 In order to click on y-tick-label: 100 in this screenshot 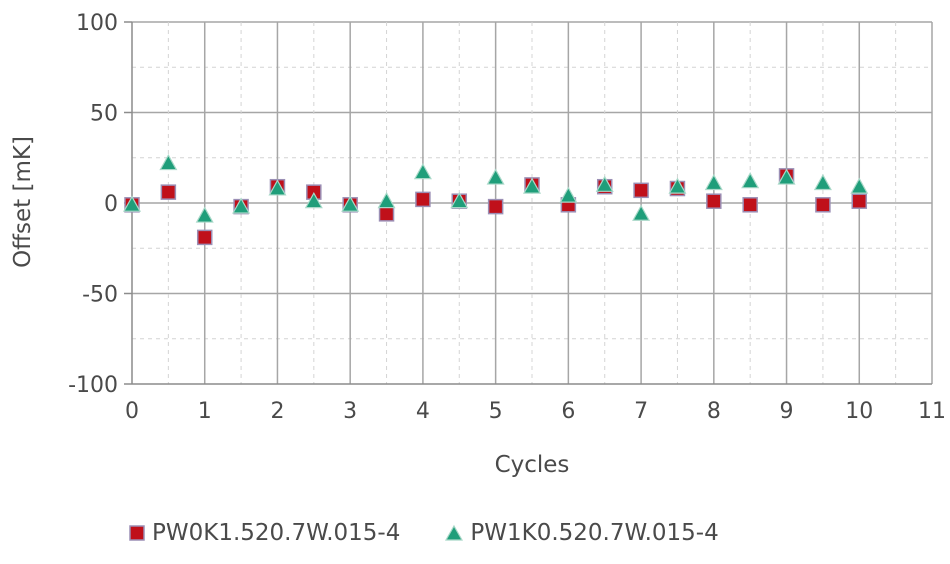, I will do `click(97, 23)`.